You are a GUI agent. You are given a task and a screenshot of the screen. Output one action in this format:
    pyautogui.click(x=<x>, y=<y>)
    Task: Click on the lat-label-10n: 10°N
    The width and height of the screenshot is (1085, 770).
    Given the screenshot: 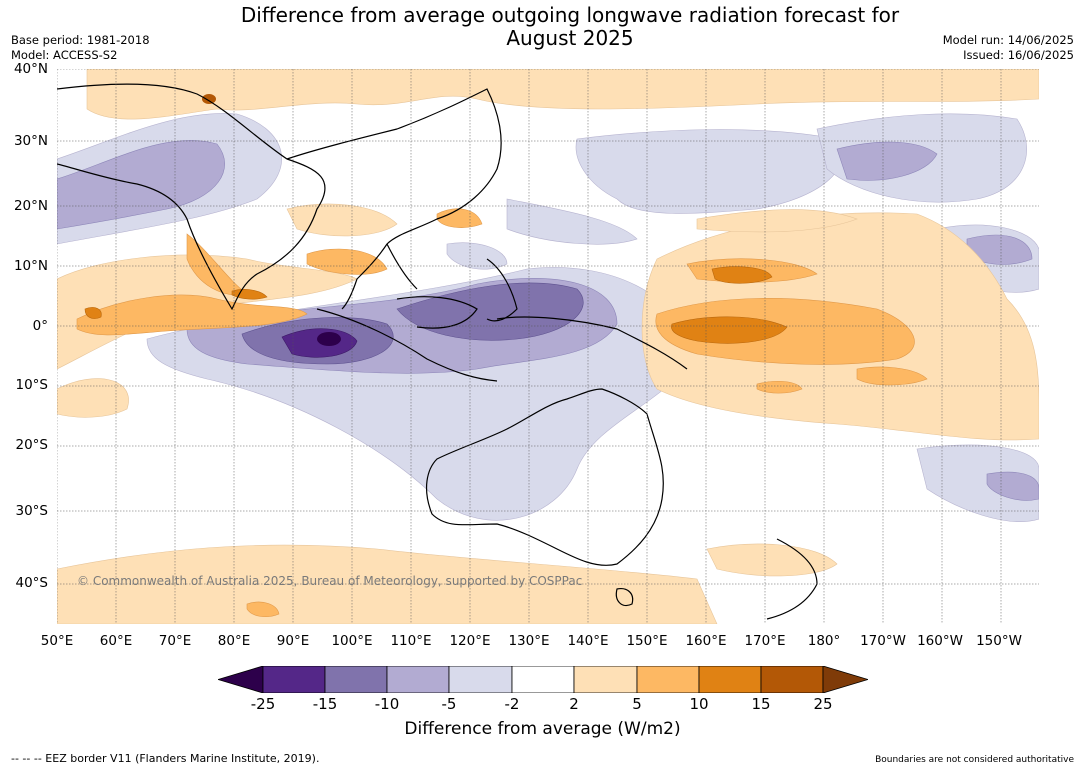 What is the action you would take?
    pyautogui.click(x=30, y=266)
    